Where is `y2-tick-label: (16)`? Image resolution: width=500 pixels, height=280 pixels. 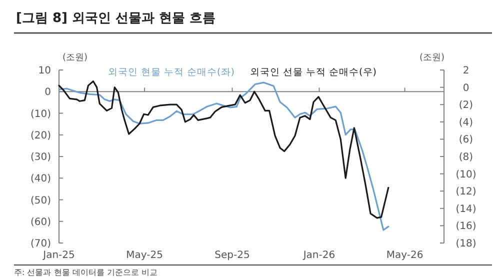 y2-tick-label: (16) is located at coordinates (466, 226).